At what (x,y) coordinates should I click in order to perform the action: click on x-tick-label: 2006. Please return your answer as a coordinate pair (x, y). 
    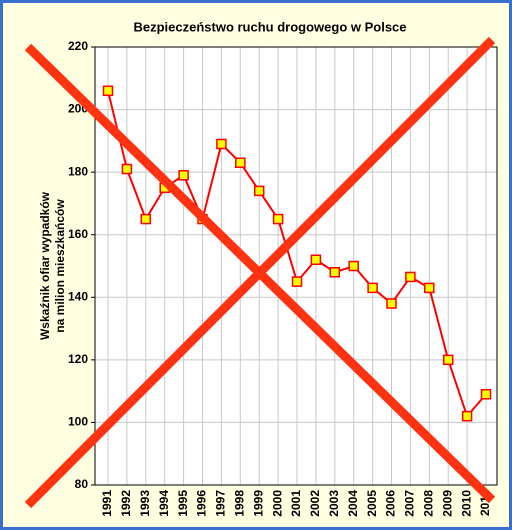
    Looking at the image, I should click on (391, 503).